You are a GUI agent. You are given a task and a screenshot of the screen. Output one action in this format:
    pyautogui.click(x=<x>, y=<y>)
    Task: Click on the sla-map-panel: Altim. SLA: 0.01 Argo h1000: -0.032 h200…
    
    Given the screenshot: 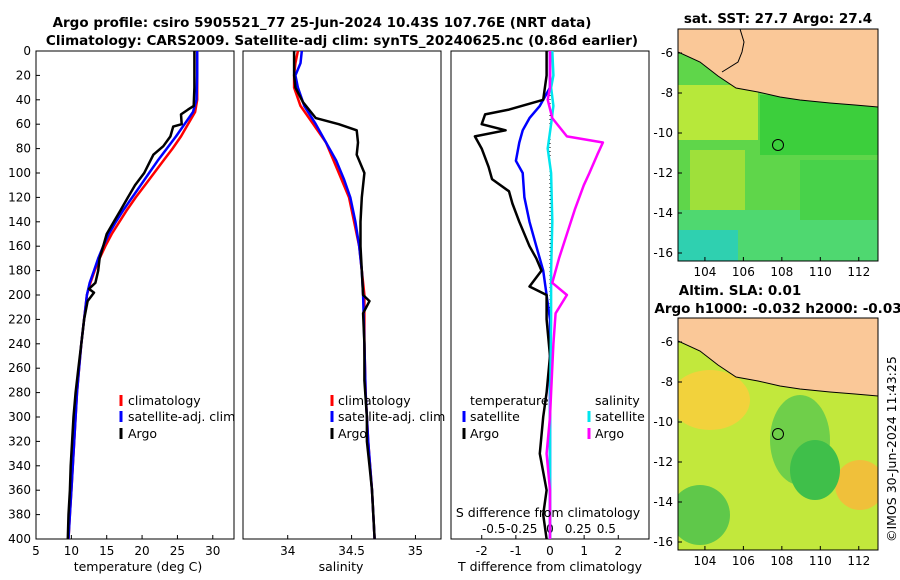 What is the action you would take?
    pyautogui.click(x=776, y=425)
    